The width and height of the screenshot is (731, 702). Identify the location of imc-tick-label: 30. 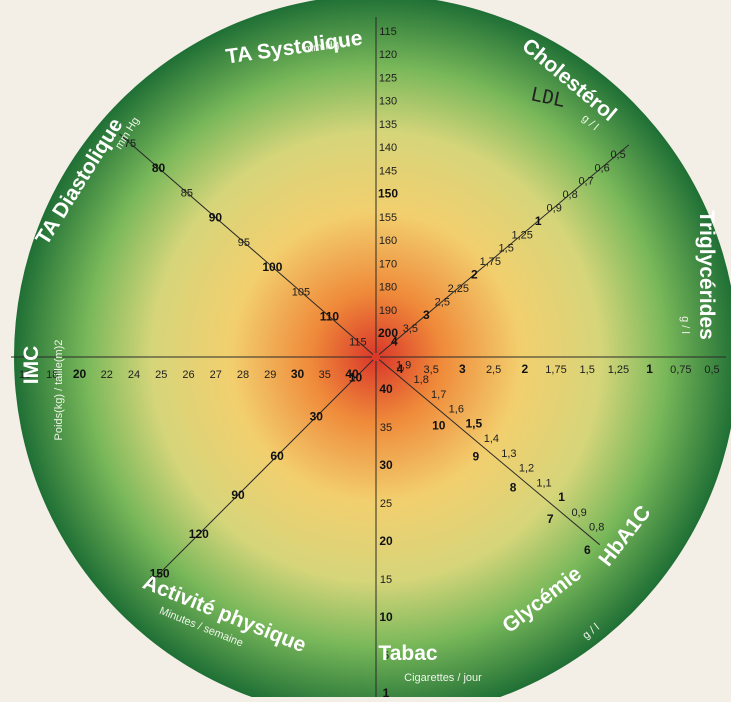
(298, 374).